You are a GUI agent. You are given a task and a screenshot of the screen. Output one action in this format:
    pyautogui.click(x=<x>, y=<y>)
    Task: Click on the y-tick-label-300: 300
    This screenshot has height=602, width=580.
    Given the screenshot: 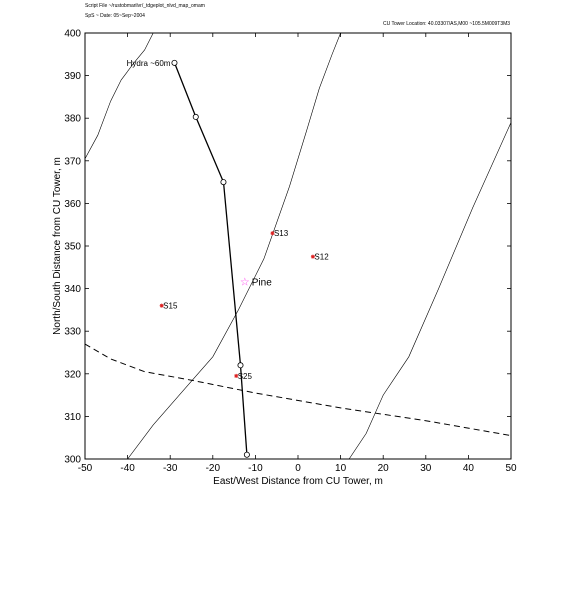 What is the action you would take?
    pyautogui.click(x=72, y=460)
    